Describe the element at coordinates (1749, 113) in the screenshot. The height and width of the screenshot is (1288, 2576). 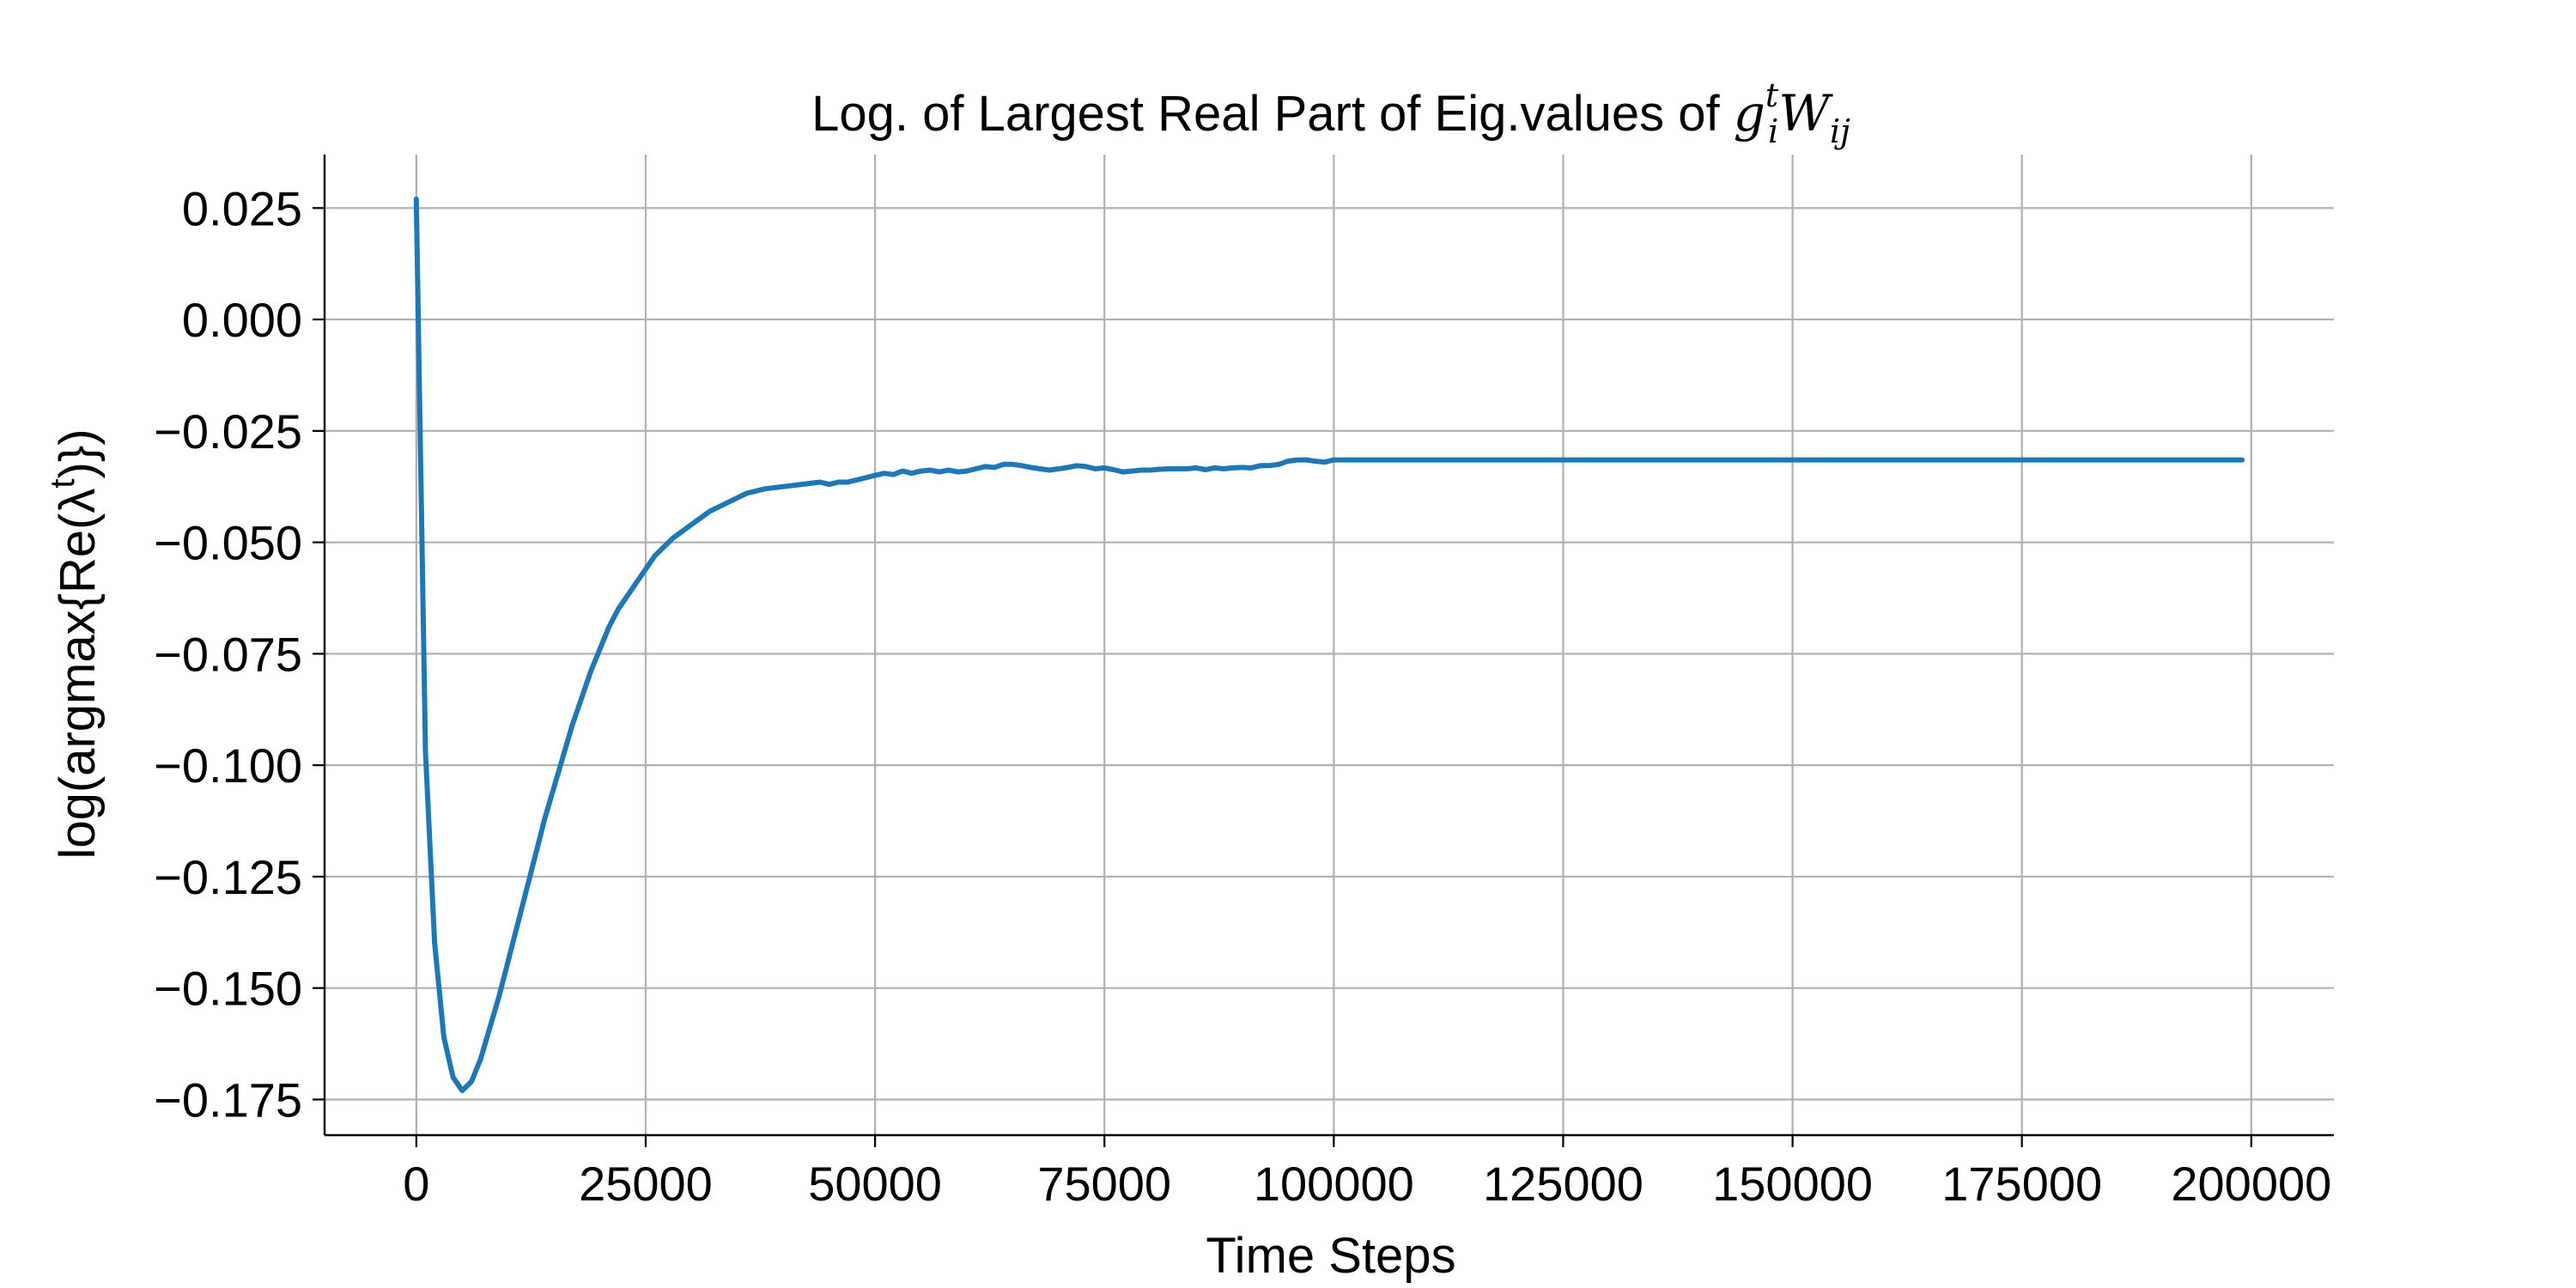
I see `title-math-g: g` at that location.